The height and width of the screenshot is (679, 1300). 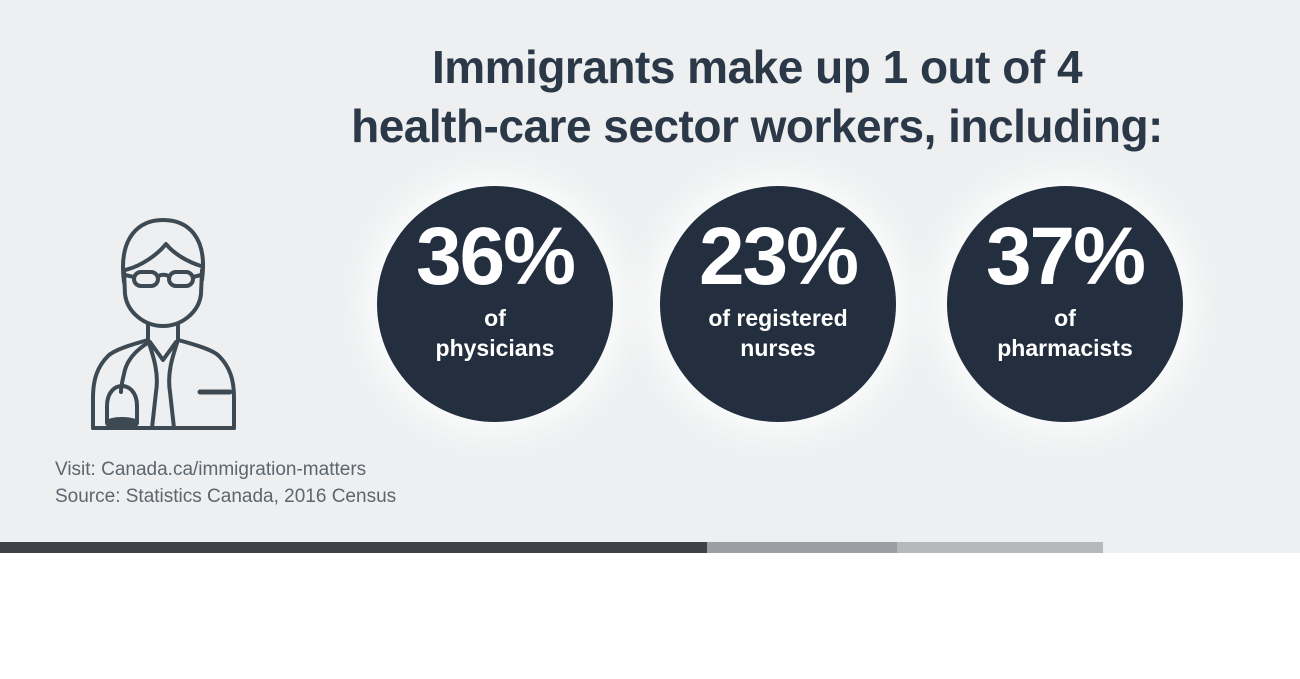 I want to click on stat-value: 36%, so click(x=495, y=256).